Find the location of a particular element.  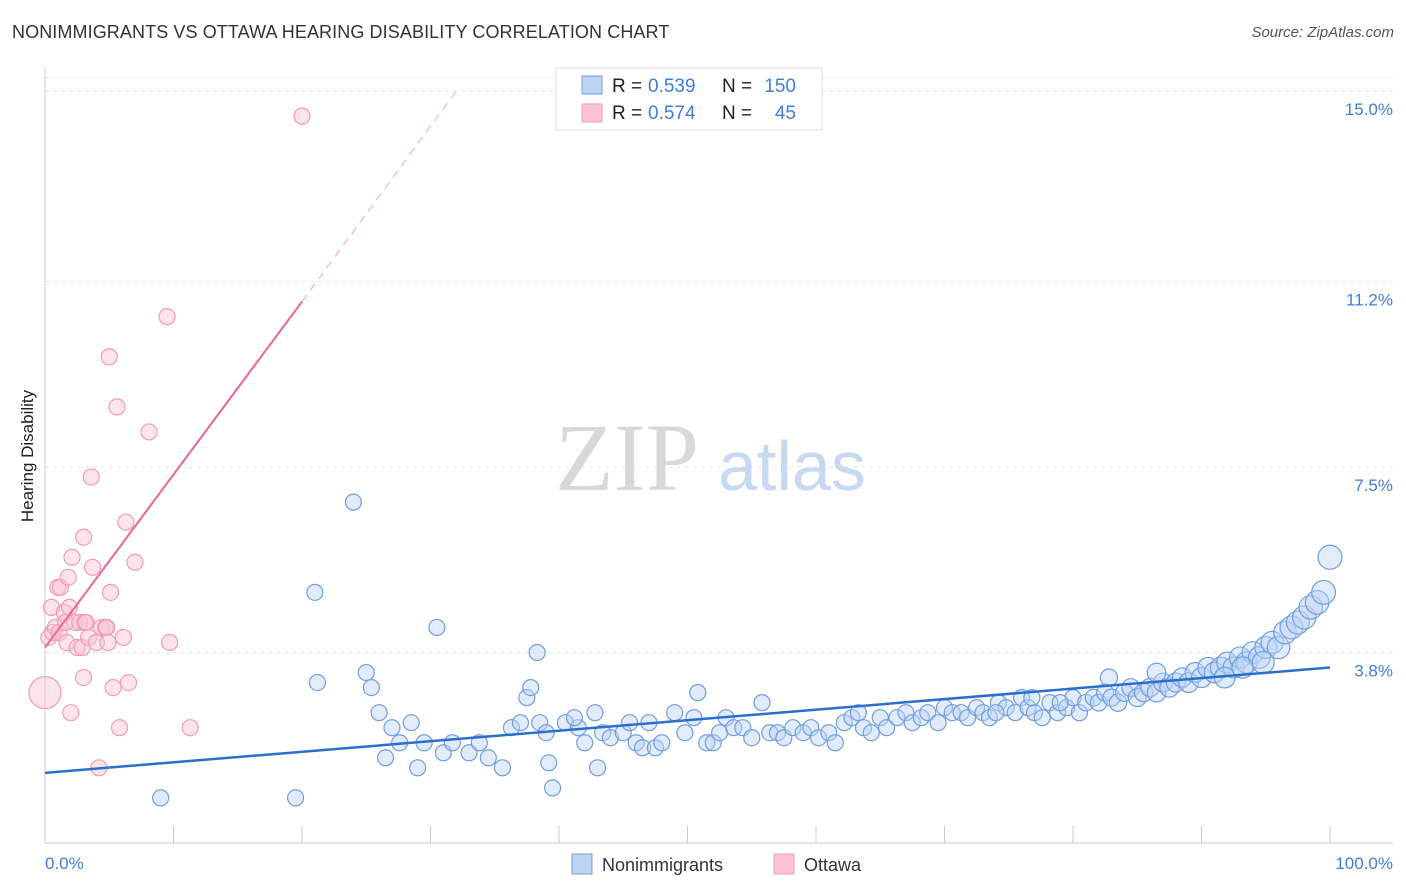

watermark: ZIP atlas is located at coordinates (710, 457).